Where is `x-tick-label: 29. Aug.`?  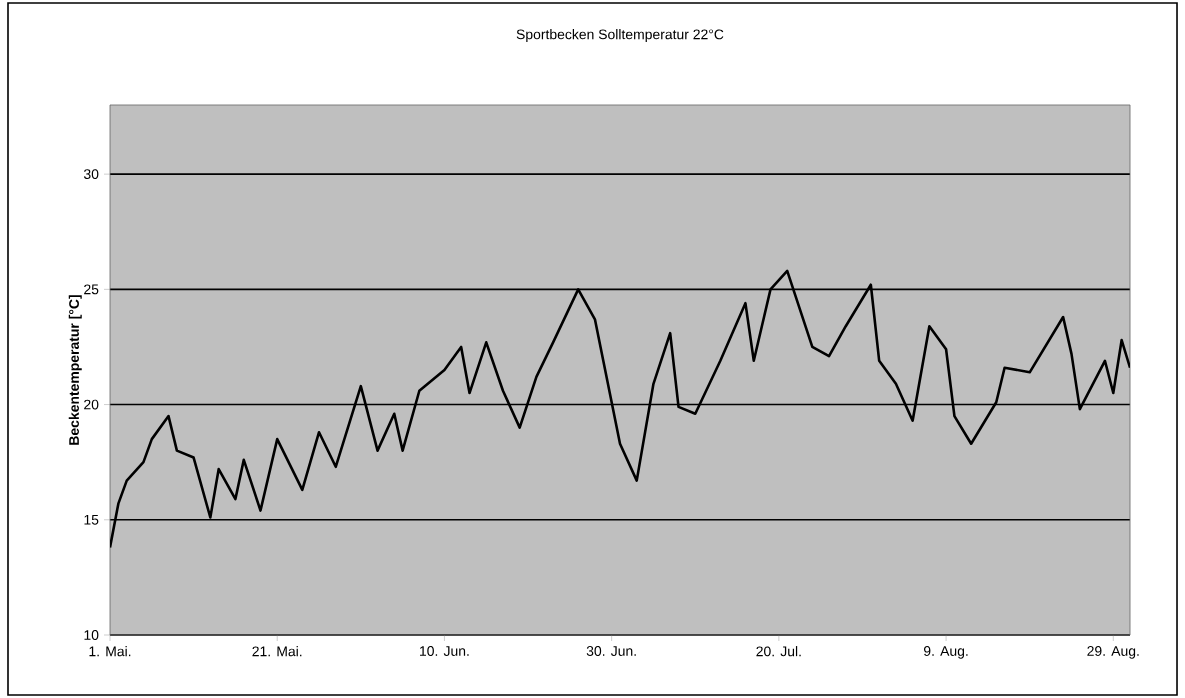 x-tick-label: 29. Aug. is located at coordinates (1113, 652).